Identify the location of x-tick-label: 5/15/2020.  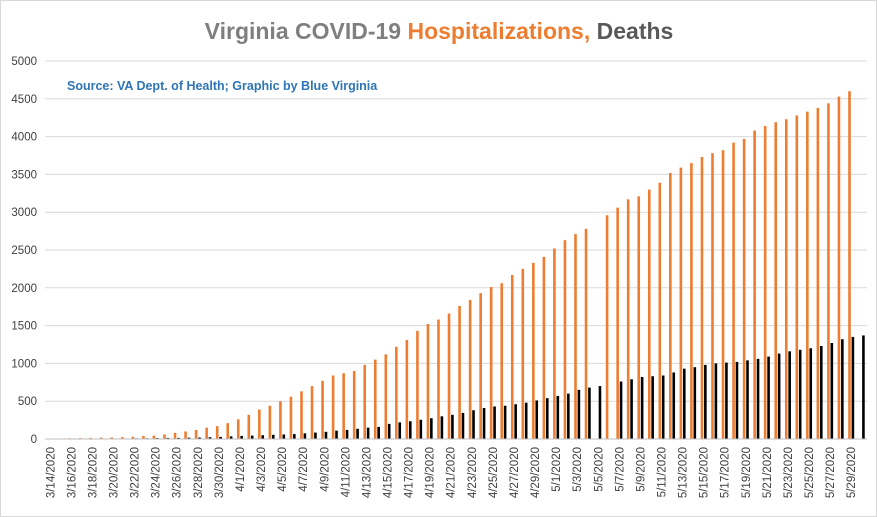
(705, 472).